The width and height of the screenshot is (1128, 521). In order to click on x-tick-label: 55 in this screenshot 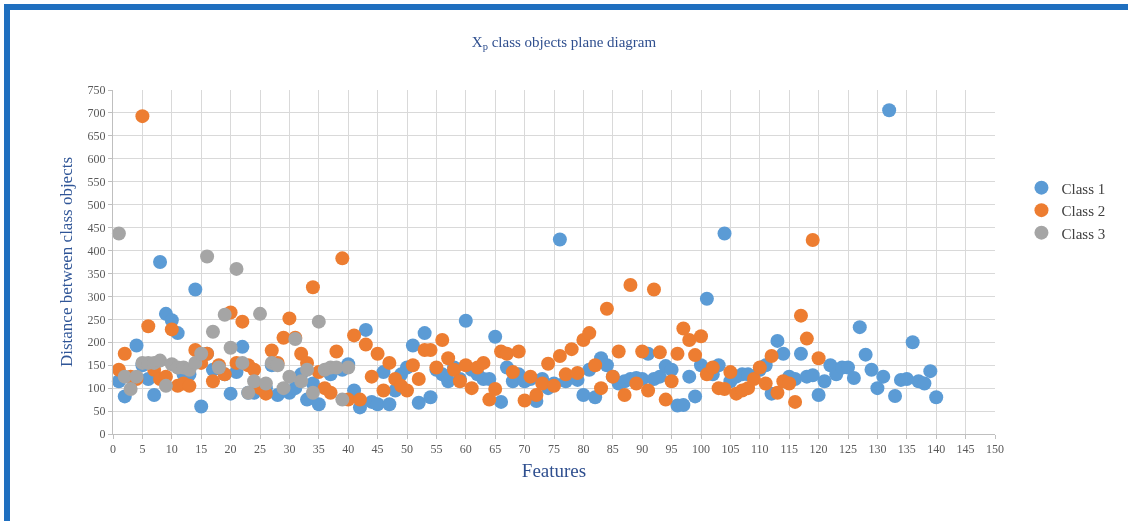, I will do `click(436, 449)`.